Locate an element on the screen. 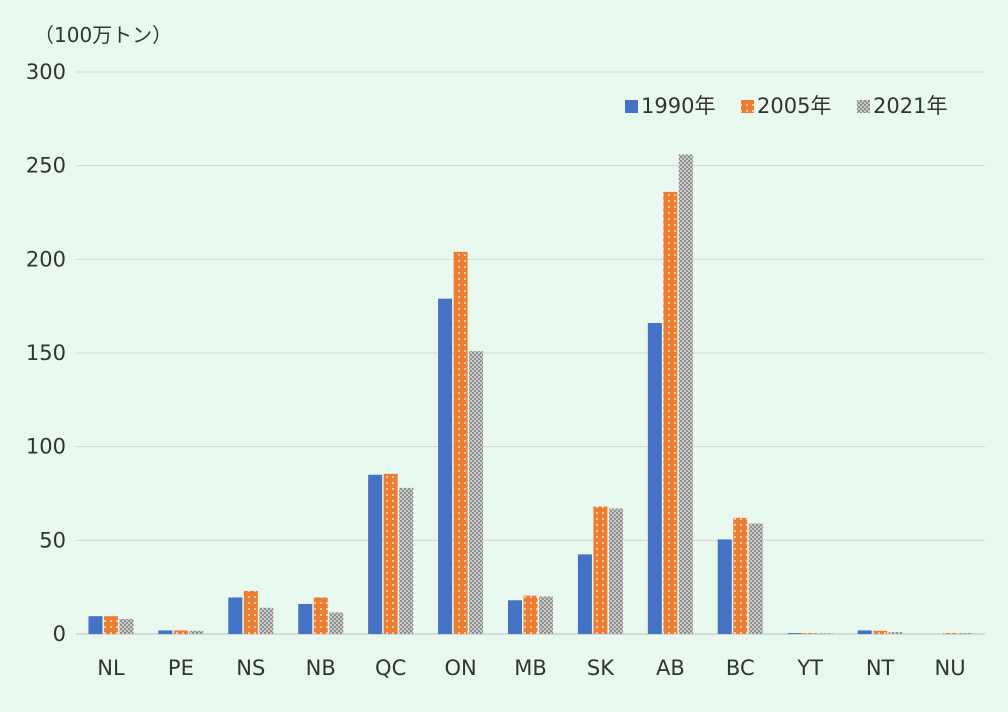 The image size is (1008, 712). y-tick-label: 150 is located at coordinates (46, 353).